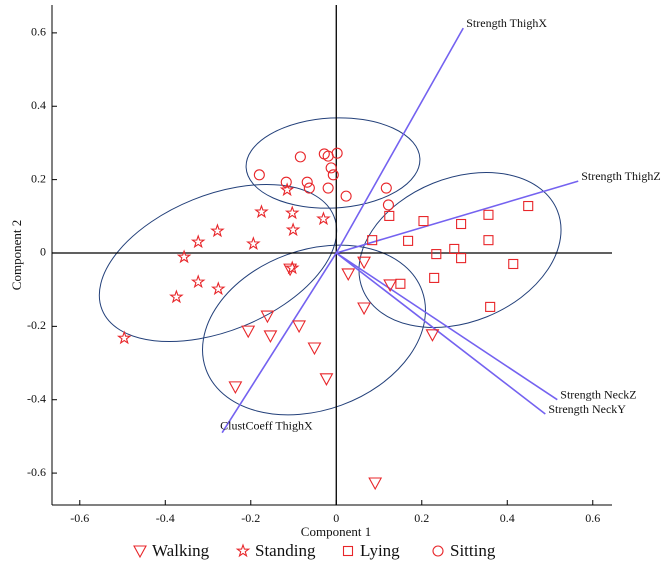  What do you see at coordinates (266, 425) in the screenshot?
I see `vector-label: ClustCoeff ThighX` at bounding box center [266, 425].